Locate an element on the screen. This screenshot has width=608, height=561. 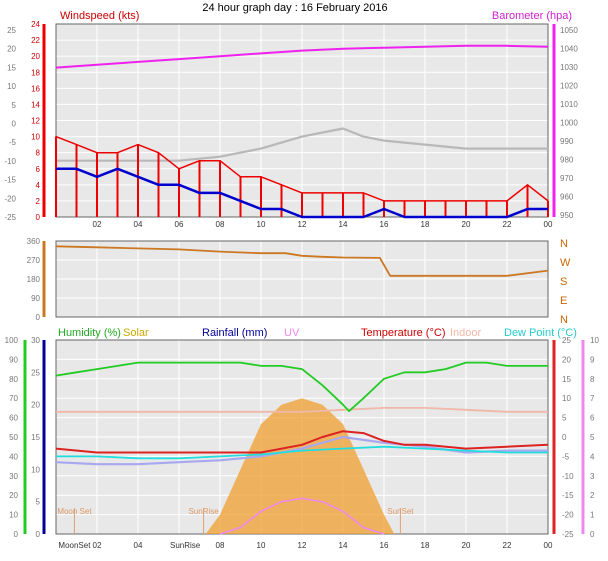
humidity-tick: 40 is located at coordinates (13, 456).